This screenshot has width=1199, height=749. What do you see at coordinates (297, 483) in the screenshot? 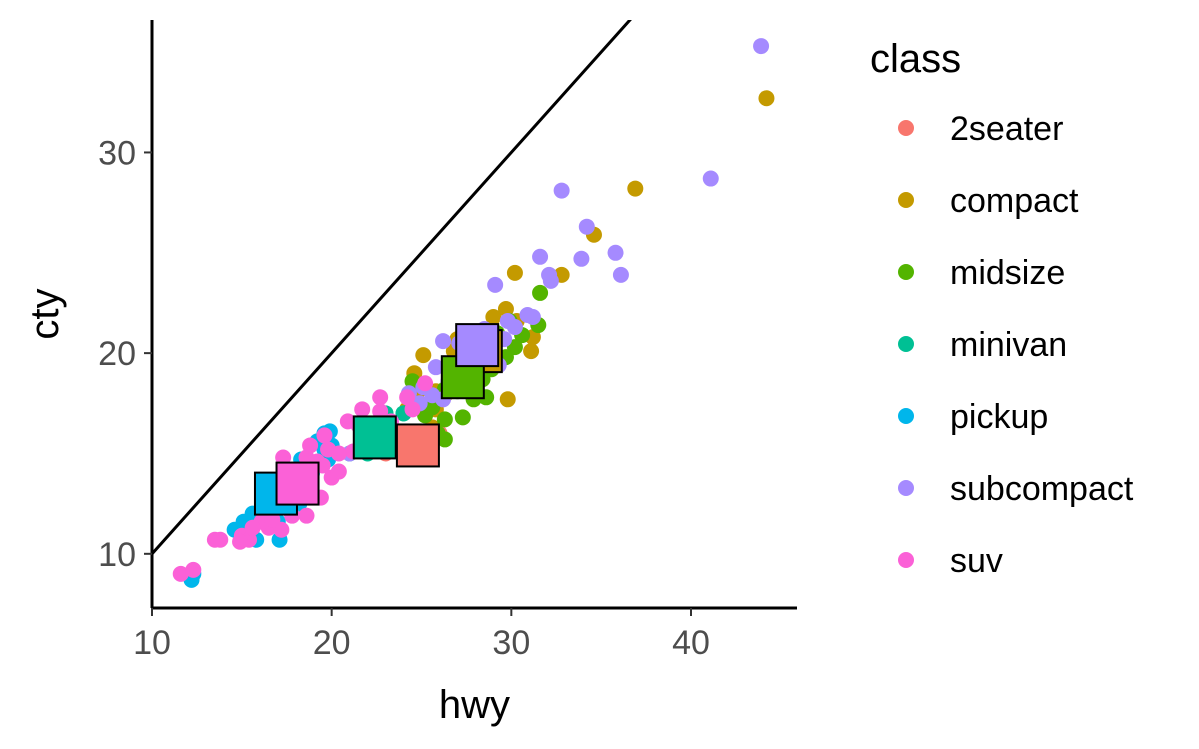
I see `mean-marker-suv` at bounding box center [297, 483].